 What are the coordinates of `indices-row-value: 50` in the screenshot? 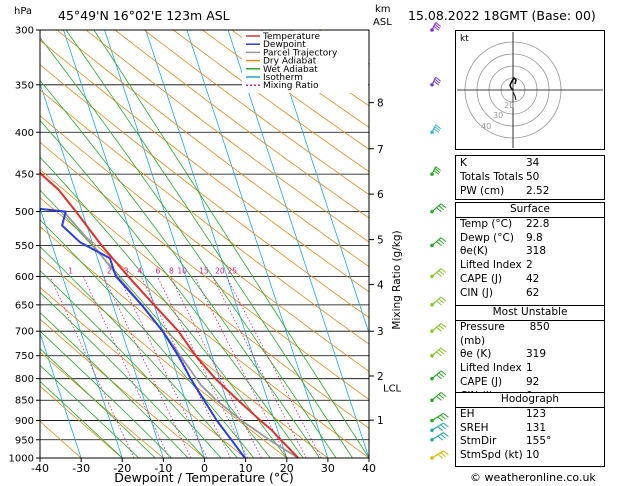 It's located at (533, 176).